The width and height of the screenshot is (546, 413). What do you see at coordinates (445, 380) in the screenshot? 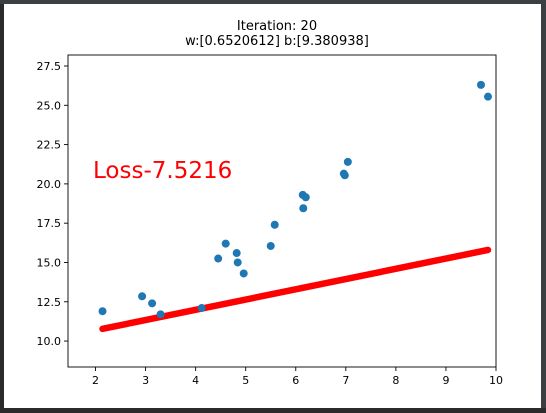
I see `x-tick-label: 9` at bounding box center [445, 380].